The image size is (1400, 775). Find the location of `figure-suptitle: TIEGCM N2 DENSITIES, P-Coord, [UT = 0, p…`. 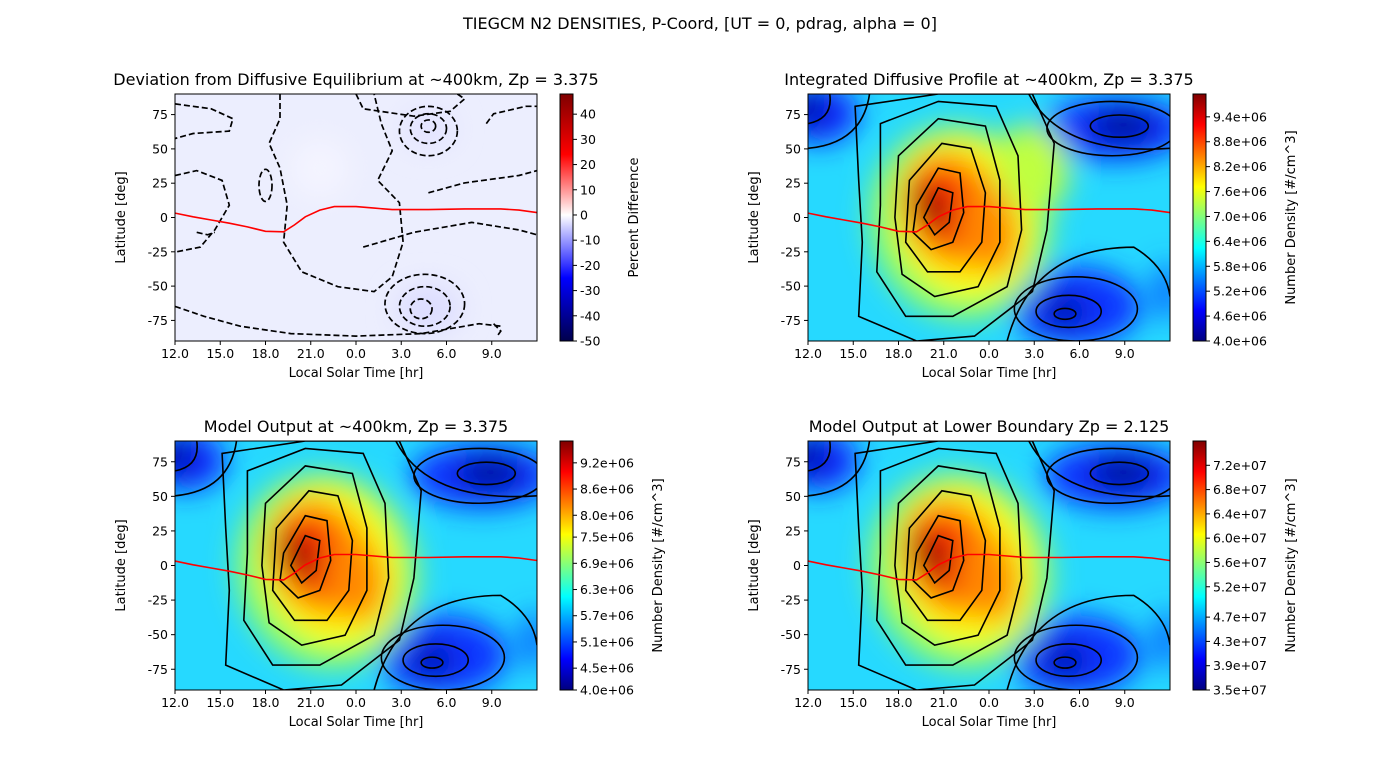

figure-suptitle: TIEGCM N2 DENSITIES, P-Coord, [UT = 0, p… is located at coordinates (699, 23).